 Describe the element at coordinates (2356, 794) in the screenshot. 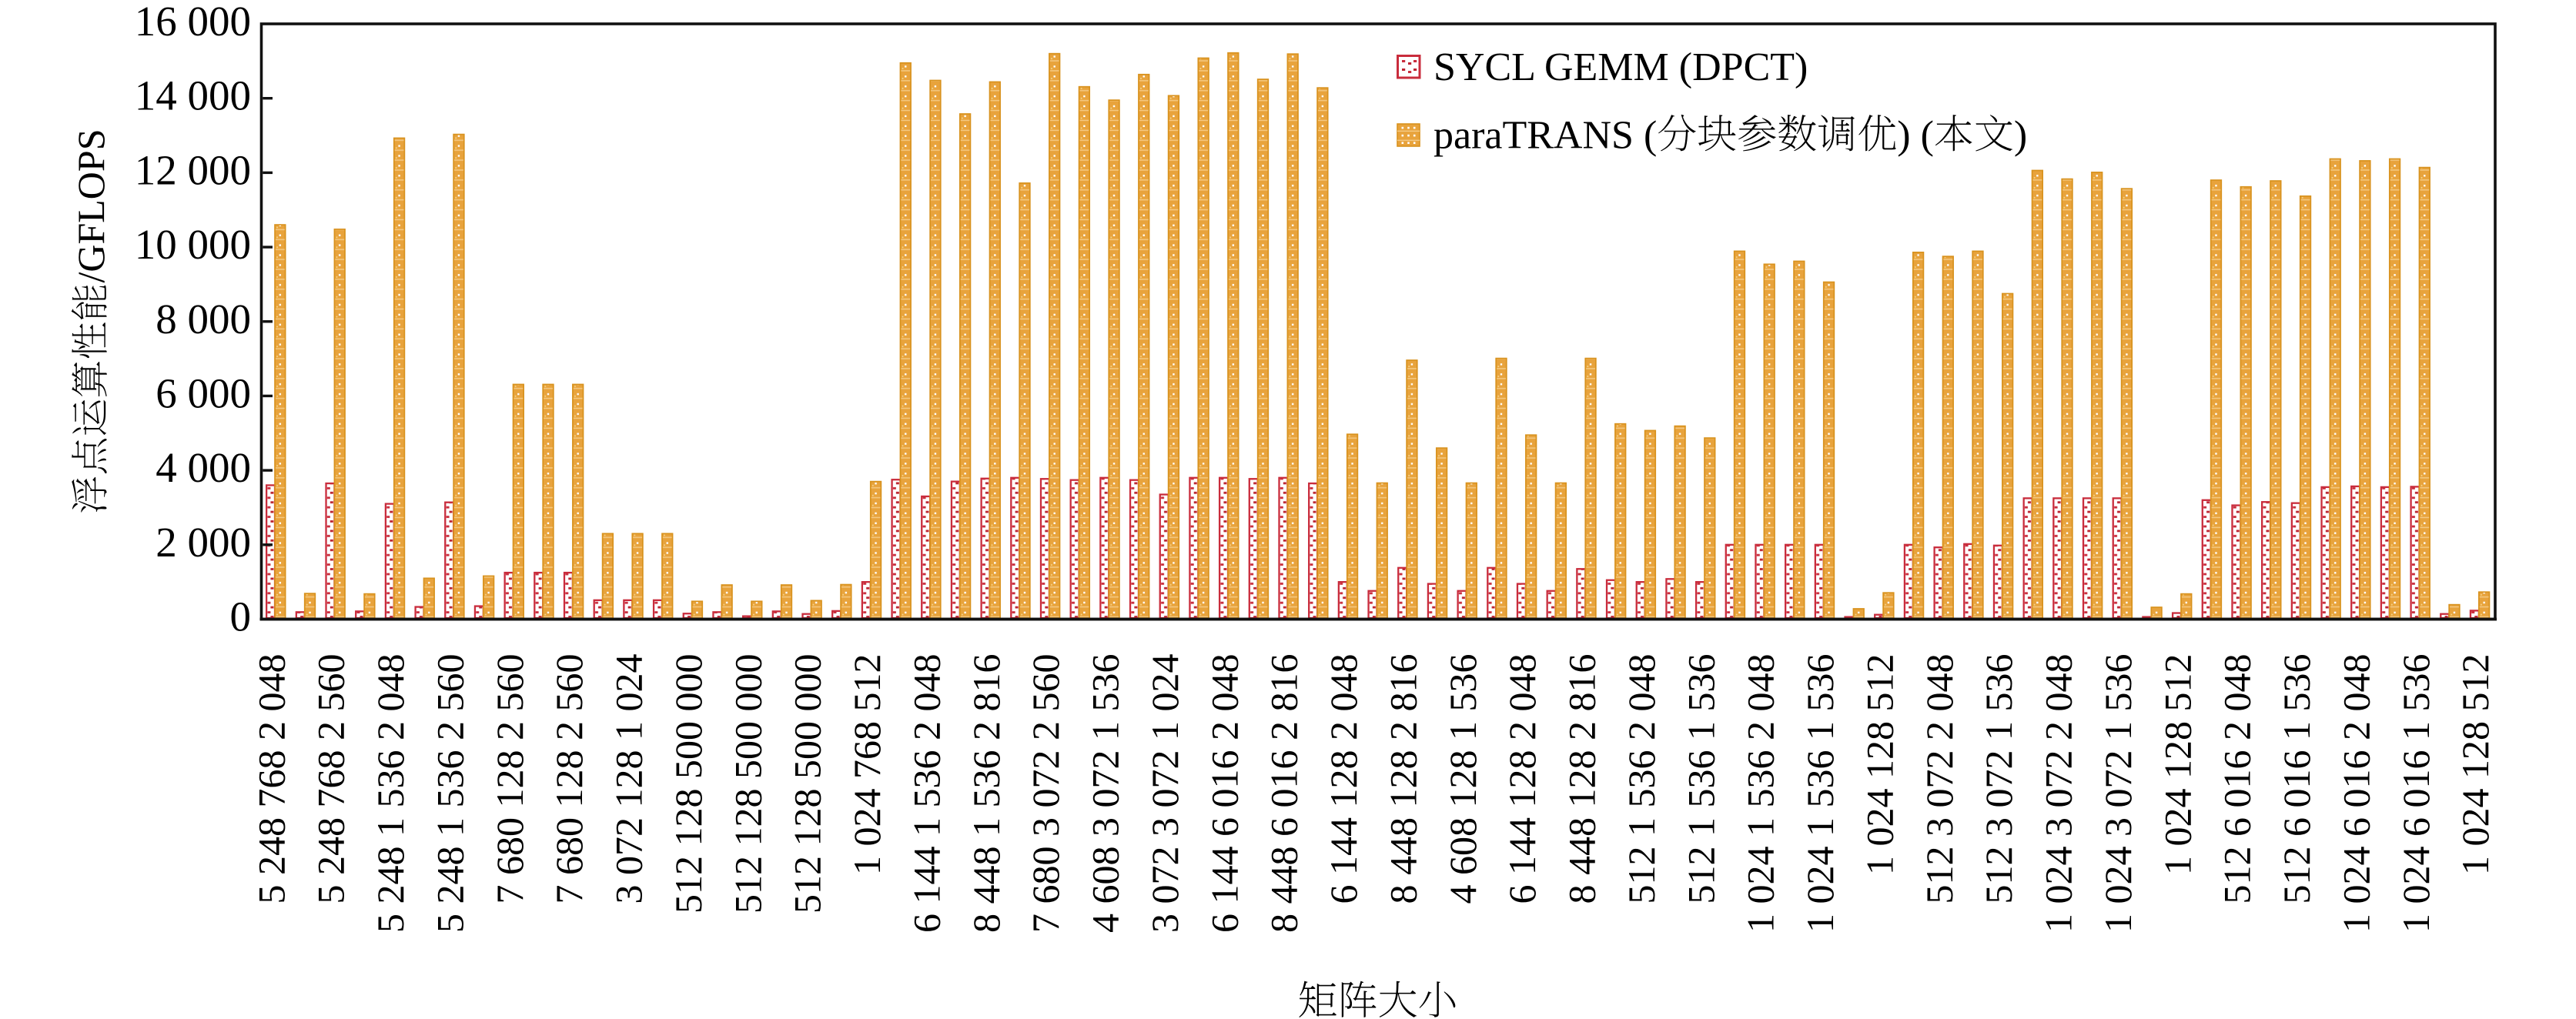

I see `svg-text: 1 024 6 016 2 048` at that location.